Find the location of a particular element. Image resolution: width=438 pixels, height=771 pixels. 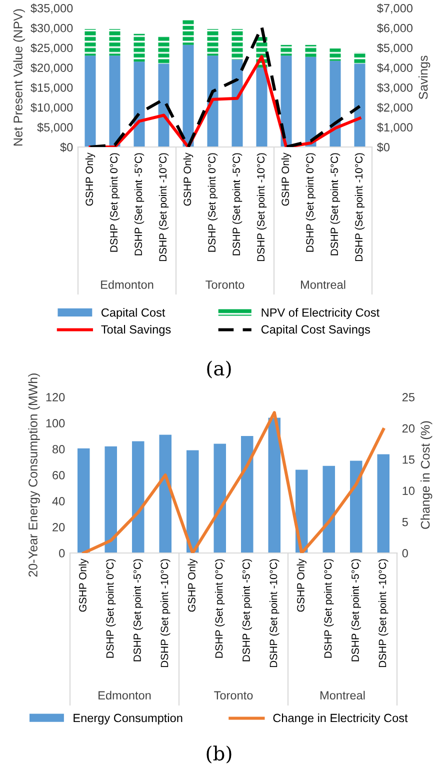

y-axis-title: Net Present Value (NPV) is located at coordinates (19, 77).